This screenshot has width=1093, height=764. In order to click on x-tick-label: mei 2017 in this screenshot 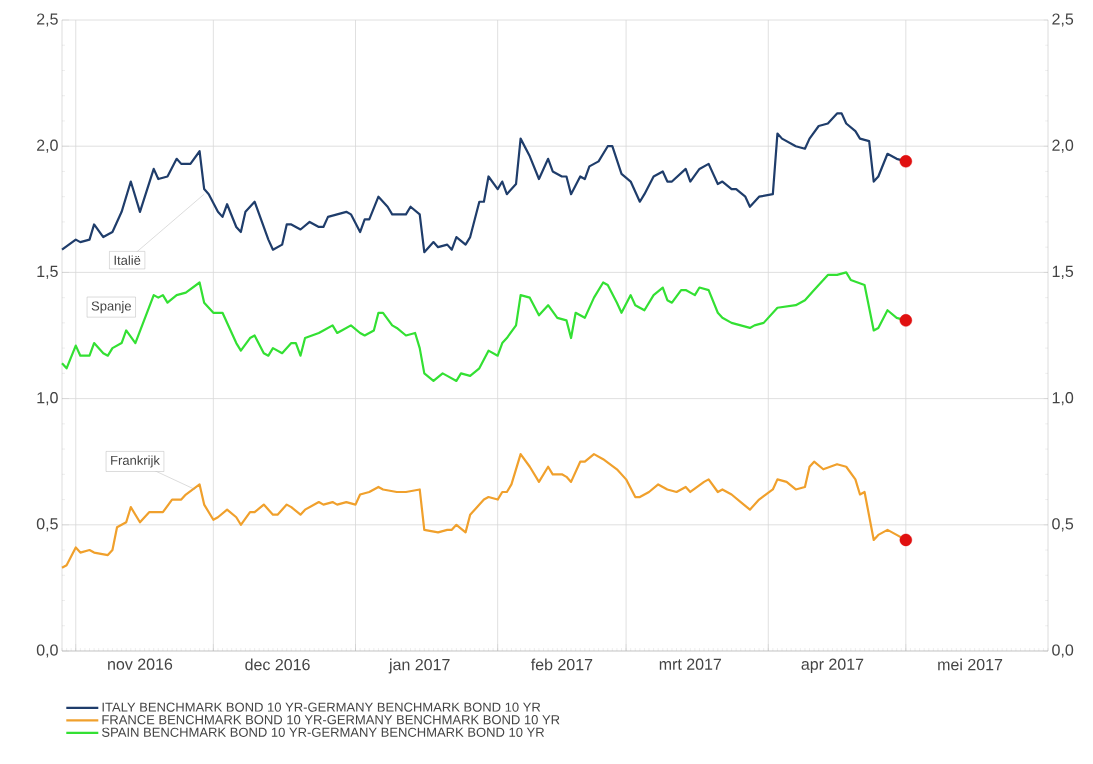, I will do `click(970, 664)`.